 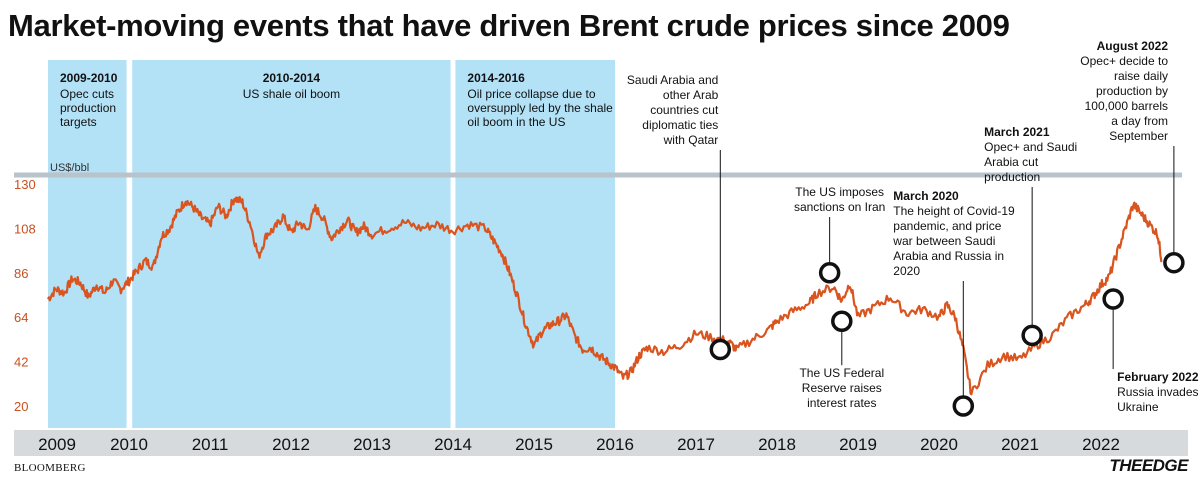 What do you see at coordinates (1011, 162) in the screenshot?
I see `annotation-text: Arabia cut` at bounding box center [1011, 162].